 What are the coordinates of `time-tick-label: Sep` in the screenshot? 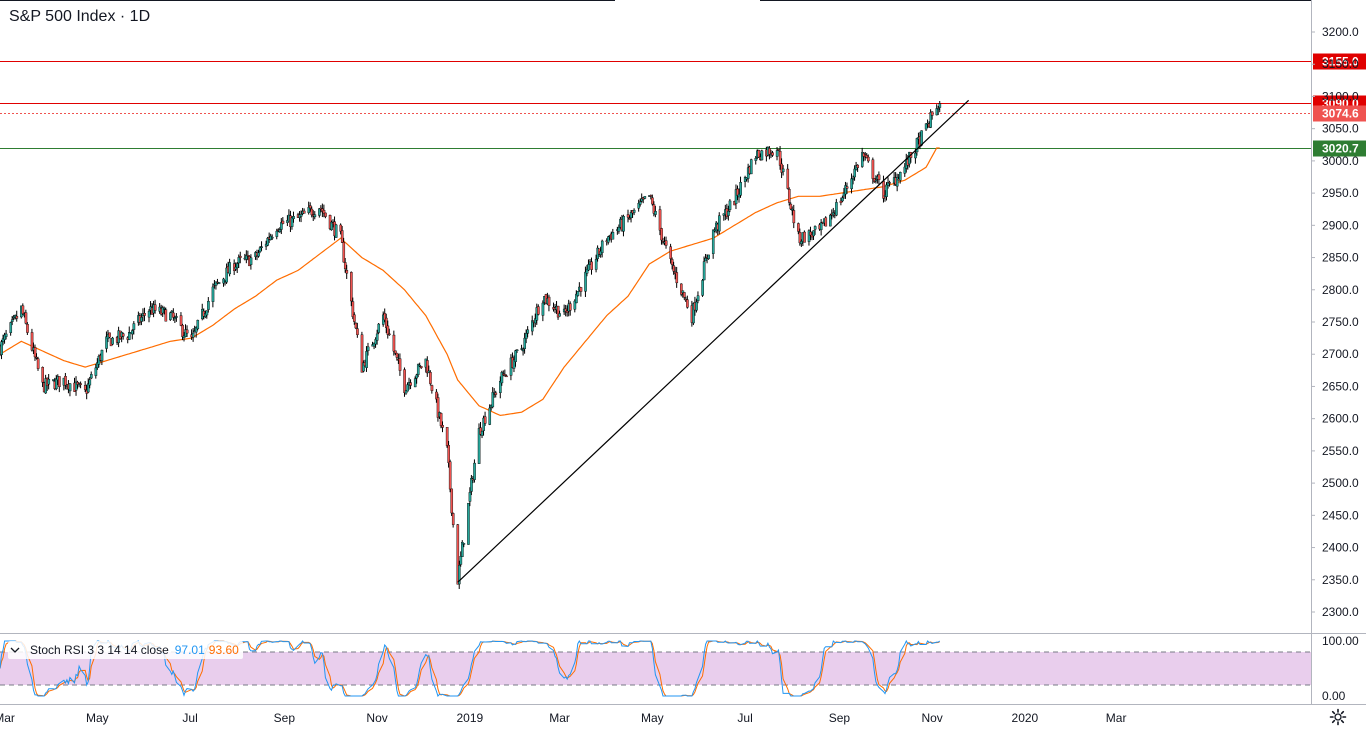 It's located at (285, 718).